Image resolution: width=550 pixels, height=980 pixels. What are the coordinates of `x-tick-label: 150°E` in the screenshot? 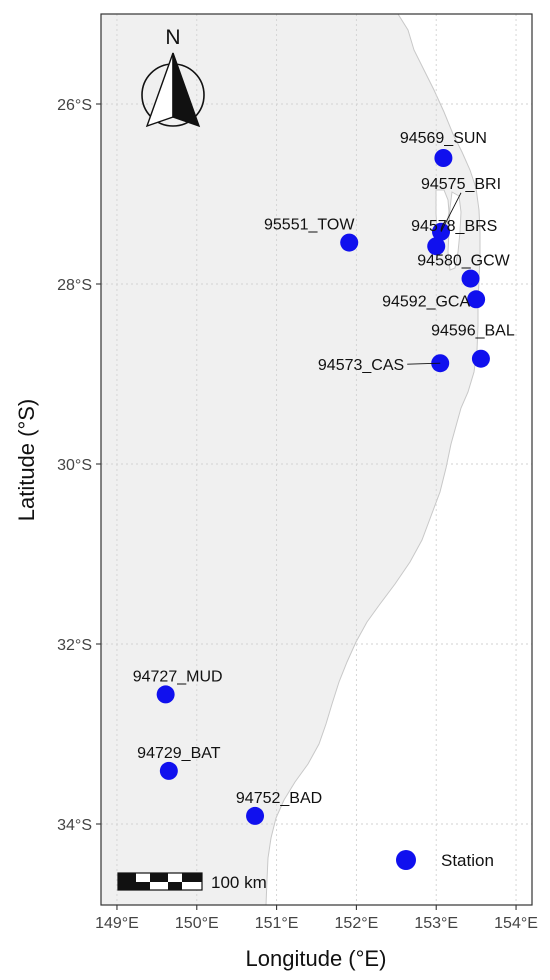 It's located at (197, 923).